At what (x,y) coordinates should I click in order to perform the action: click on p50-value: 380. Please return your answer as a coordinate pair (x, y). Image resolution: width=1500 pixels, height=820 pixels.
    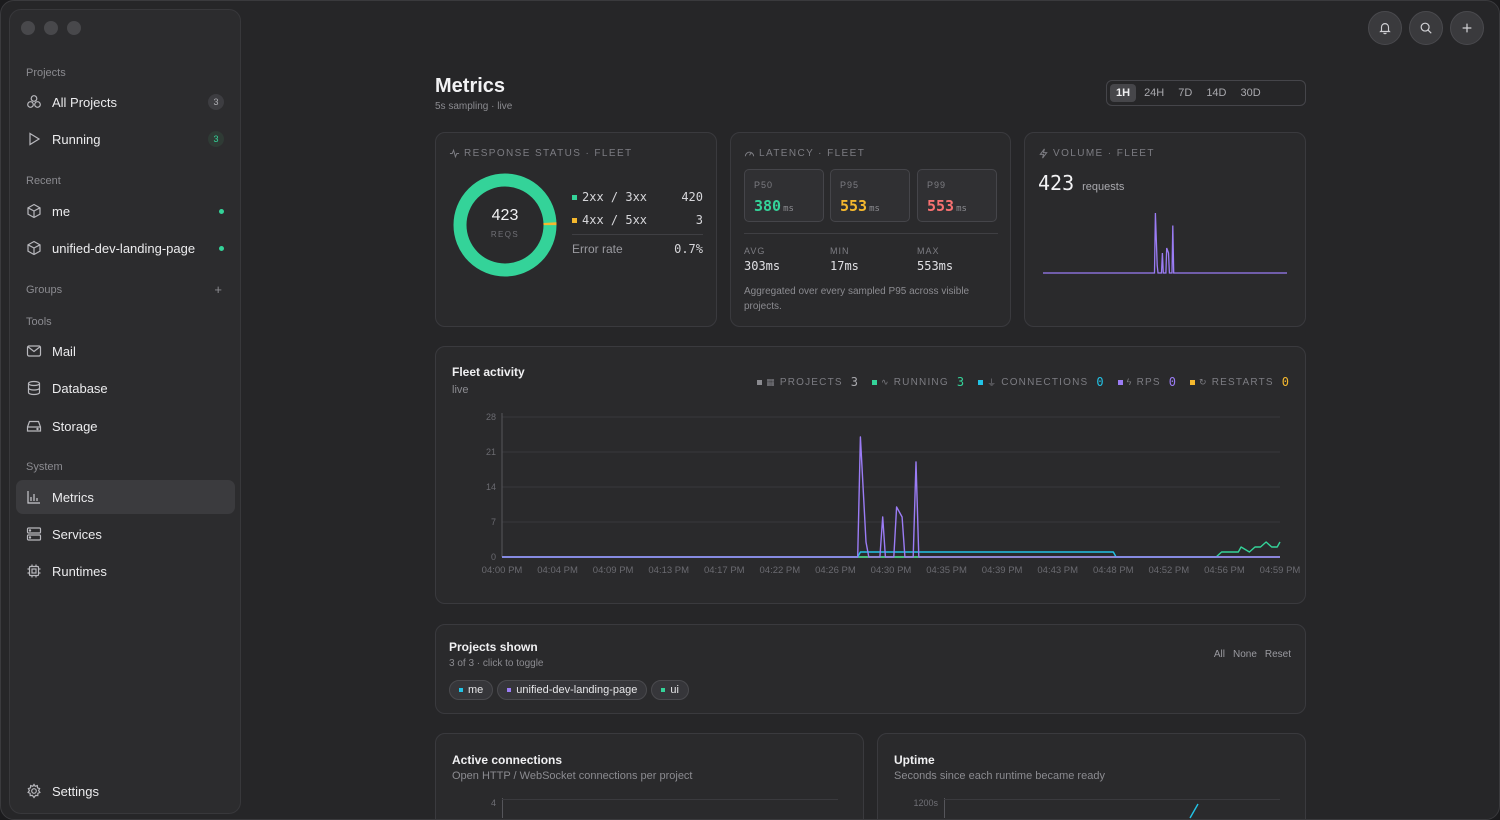
    Looking at the image, I should click on (768, 206).